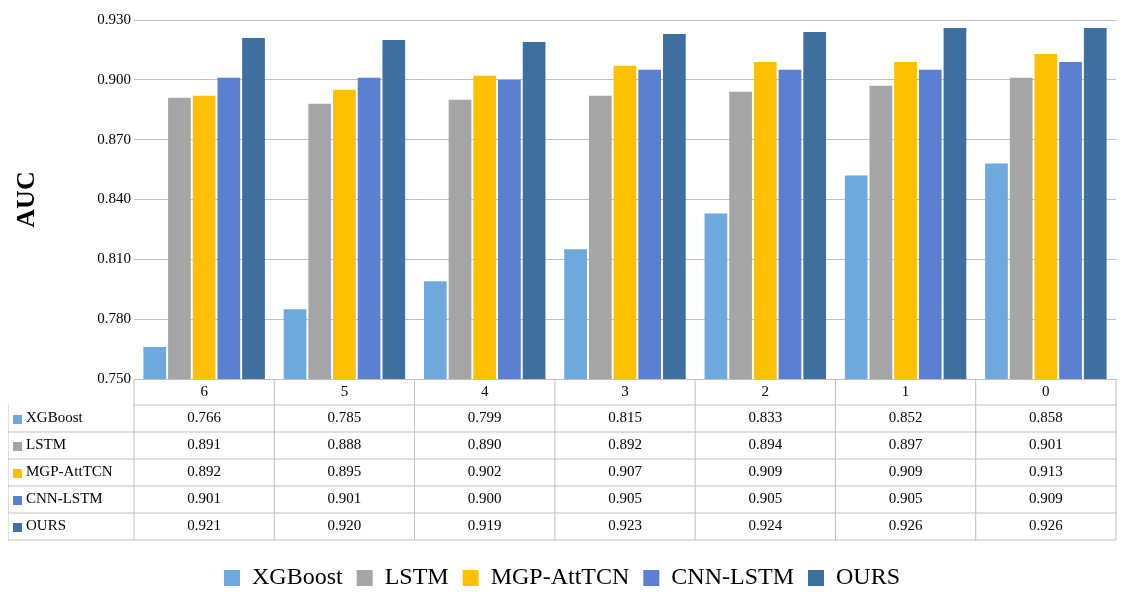  I want to click on text: XGBoost, so click(54, 417).